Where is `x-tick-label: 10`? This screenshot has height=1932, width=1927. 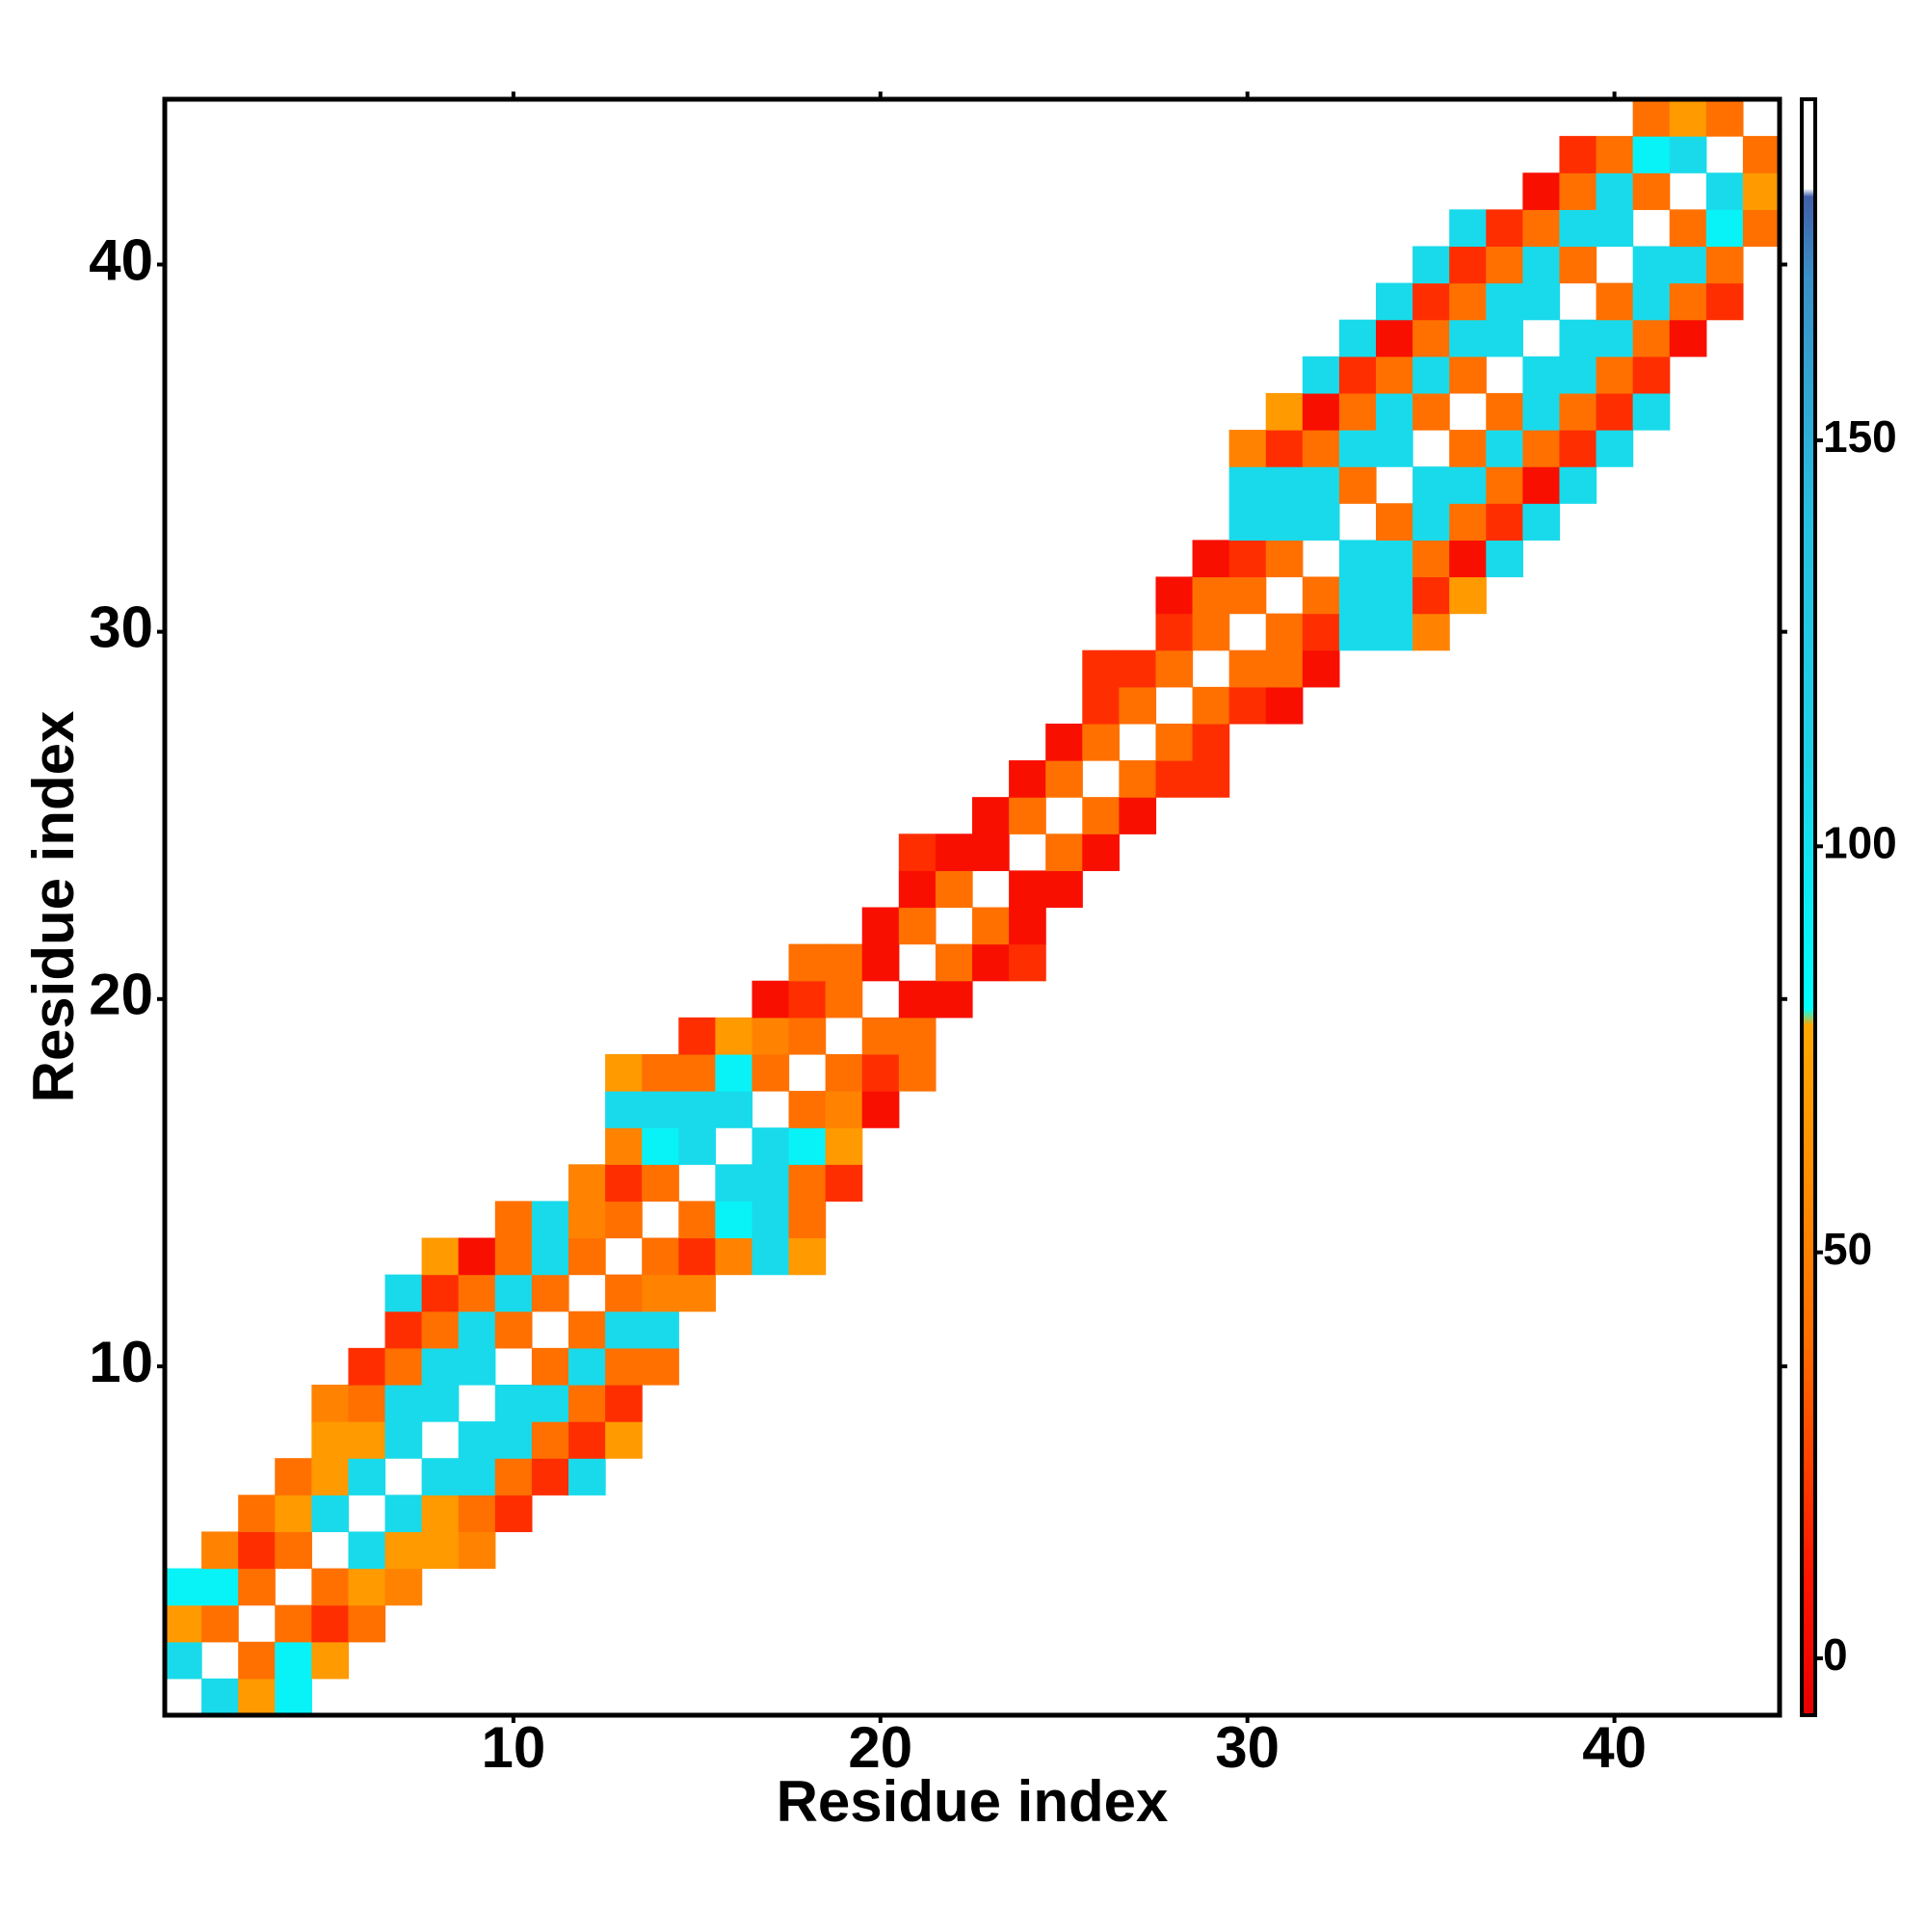 x-tick-label: 10 is located at coordinates (513, 1747).